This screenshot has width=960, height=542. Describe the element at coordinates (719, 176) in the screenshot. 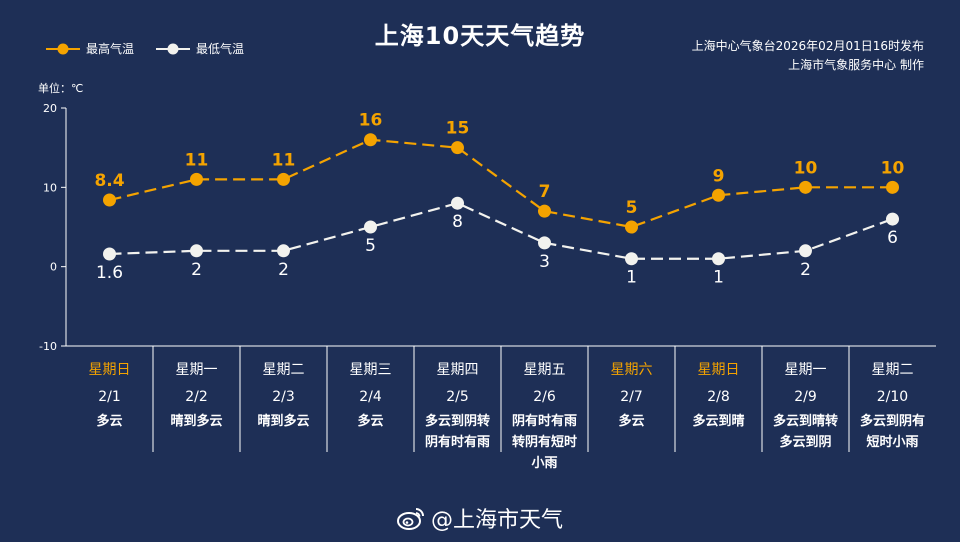

I see `high-temp-label: 9` at that location.